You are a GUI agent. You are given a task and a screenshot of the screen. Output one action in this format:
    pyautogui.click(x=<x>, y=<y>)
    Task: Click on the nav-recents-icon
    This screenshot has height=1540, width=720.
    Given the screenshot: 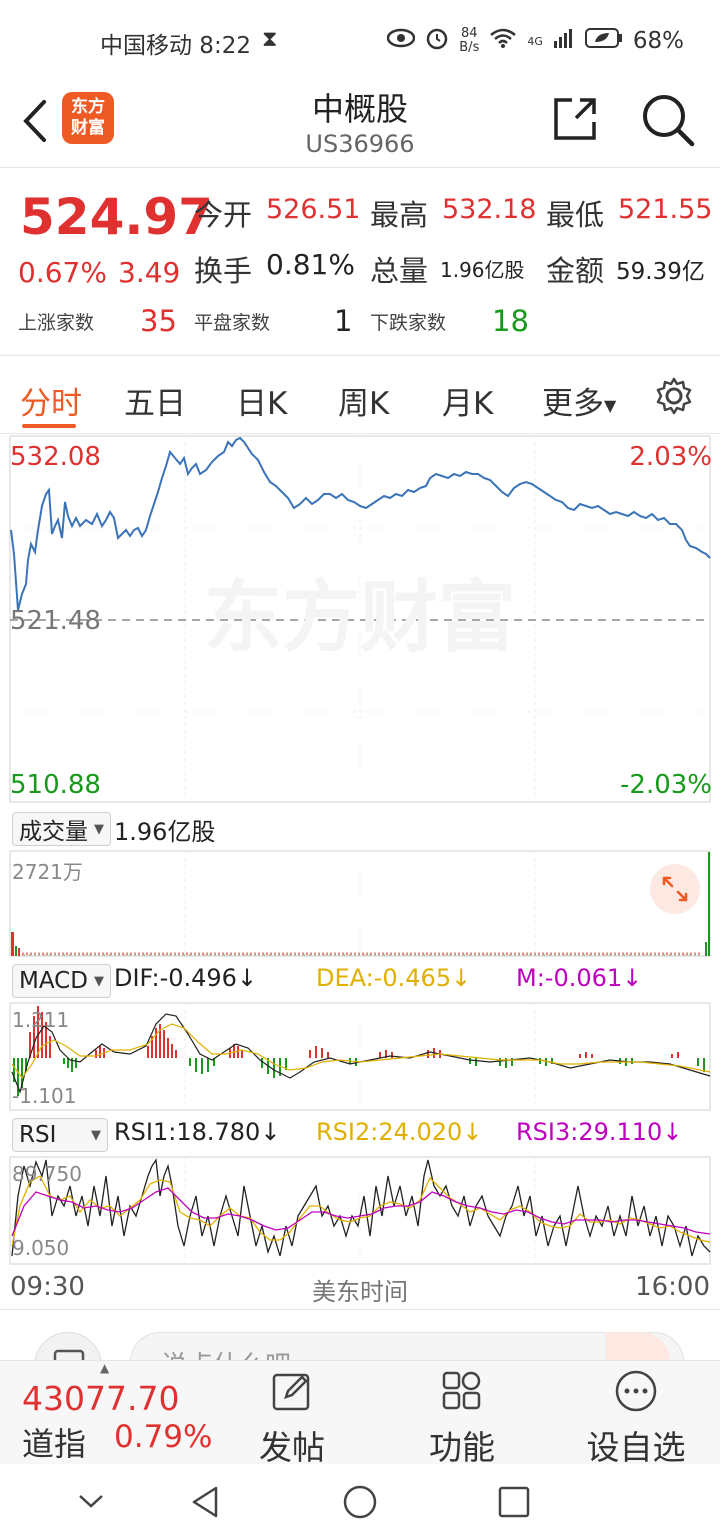 What is the action you would take?
    pyautogui.click(x=514, y=1502)
    